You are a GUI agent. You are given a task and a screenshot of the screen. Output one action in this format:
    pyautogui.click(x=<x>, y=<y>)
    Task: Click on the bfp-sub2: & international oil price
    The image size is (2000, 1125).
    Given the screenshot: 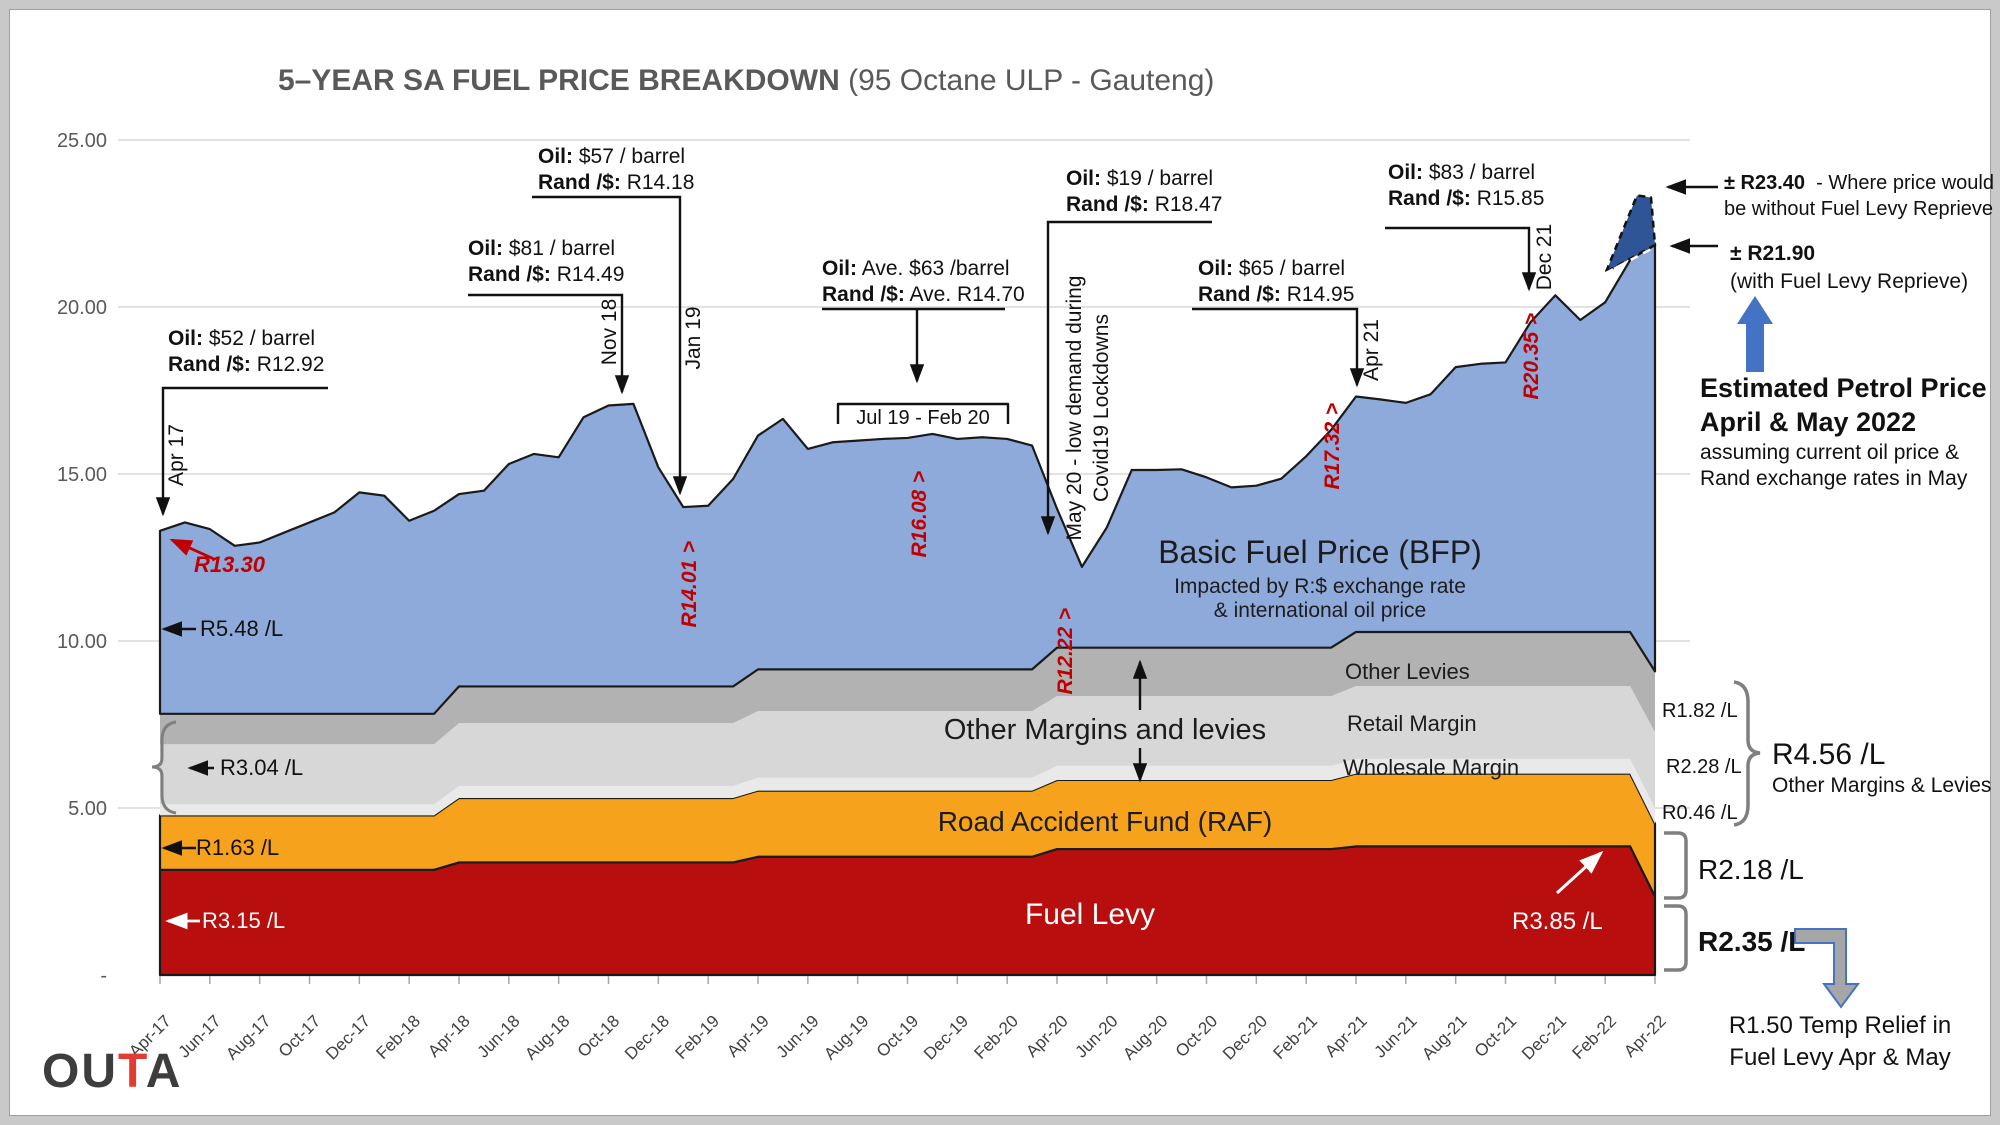 What is the action you would take?
    pyautogui.click(x=1320, y=610)
    